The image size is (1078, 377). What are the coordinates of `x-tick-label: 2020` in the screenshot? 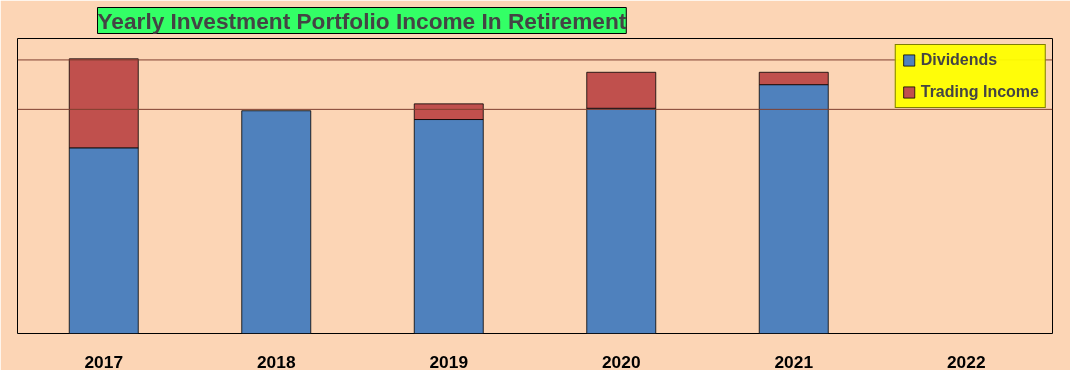 It's located at (621, 361).